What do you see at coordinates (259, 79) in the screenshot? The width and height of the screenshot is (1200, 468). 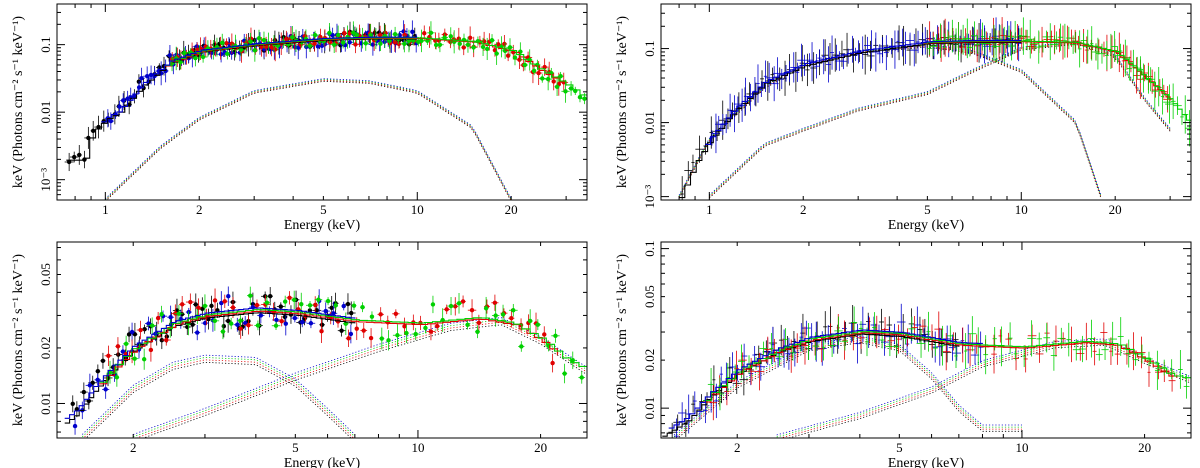 I see `model-total-blue` at bounding box center [259, 79].